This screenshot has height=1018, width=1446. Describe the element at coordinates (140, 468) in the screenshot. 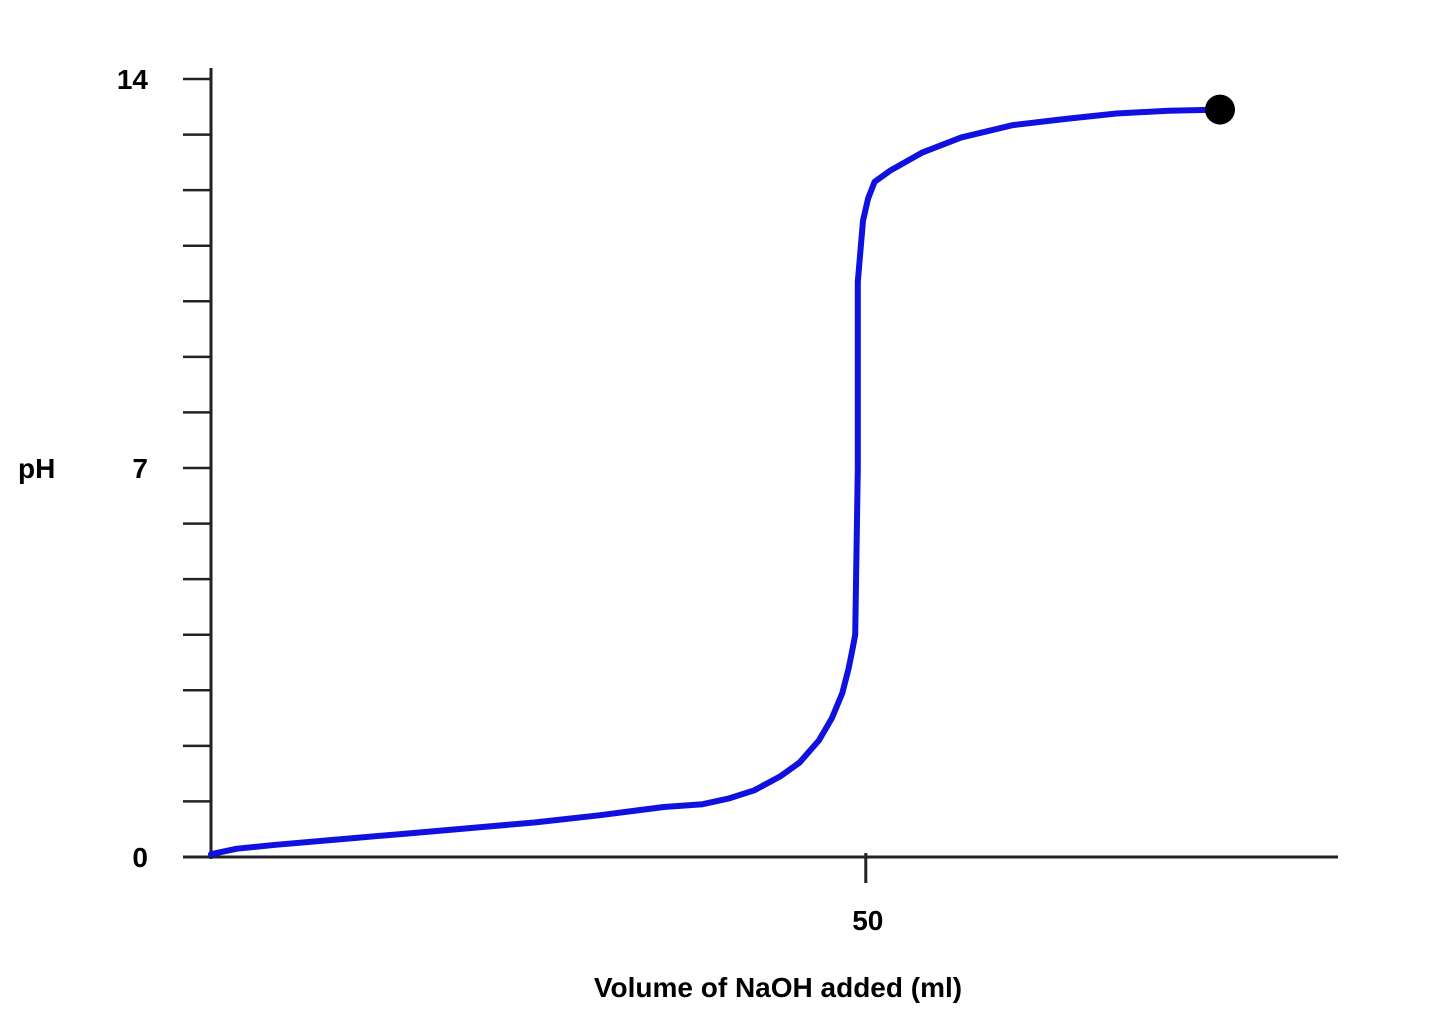

I see `y-tick-label-7: 7` at that location.